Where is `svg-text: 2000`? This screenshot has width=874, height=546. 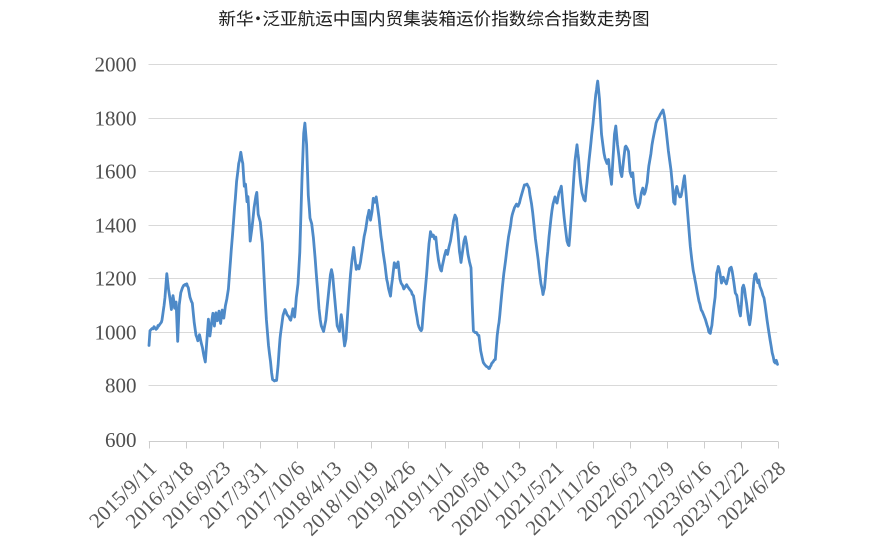
svg-text: 2000 is located at coordinates (116, 64).